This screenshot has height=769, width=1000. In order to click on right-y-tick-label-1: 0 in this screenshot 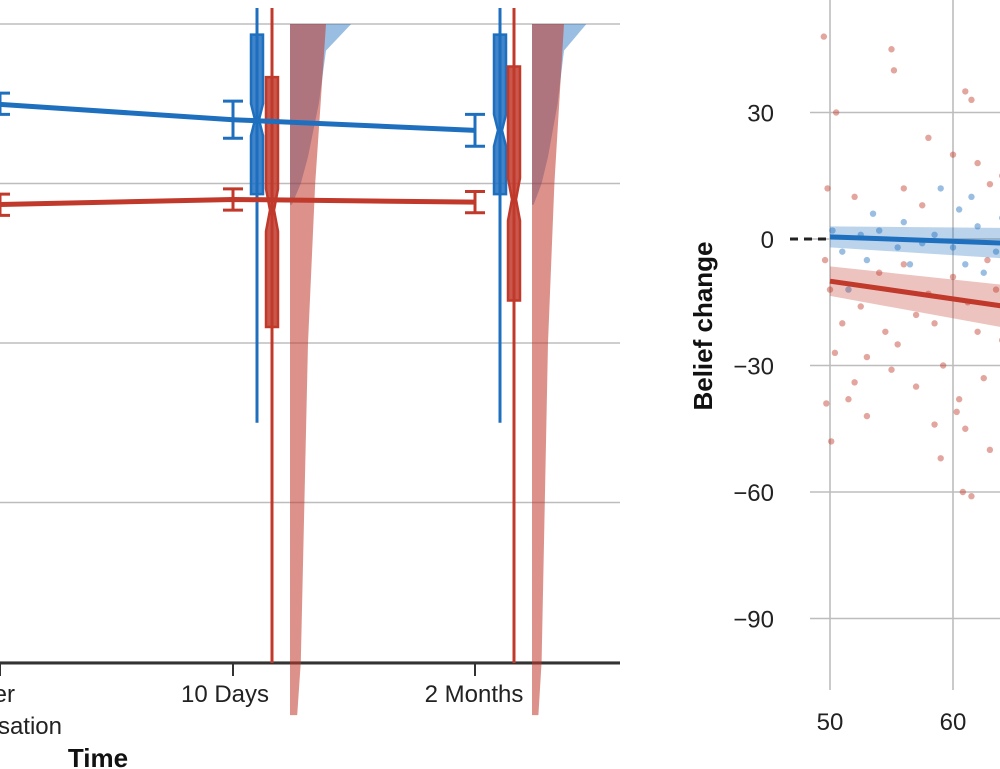, I will do `click(767, 240)`.